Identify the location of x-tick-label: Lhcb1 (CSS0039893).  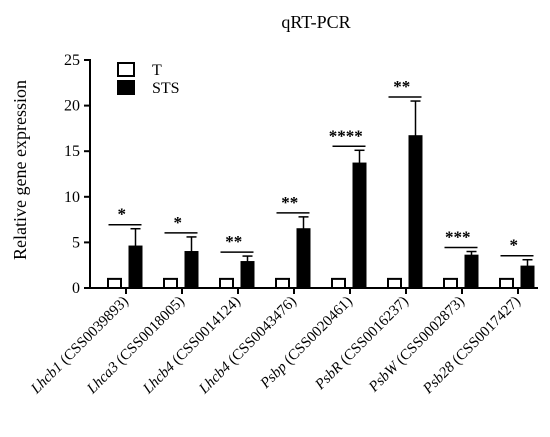
(80, 346).